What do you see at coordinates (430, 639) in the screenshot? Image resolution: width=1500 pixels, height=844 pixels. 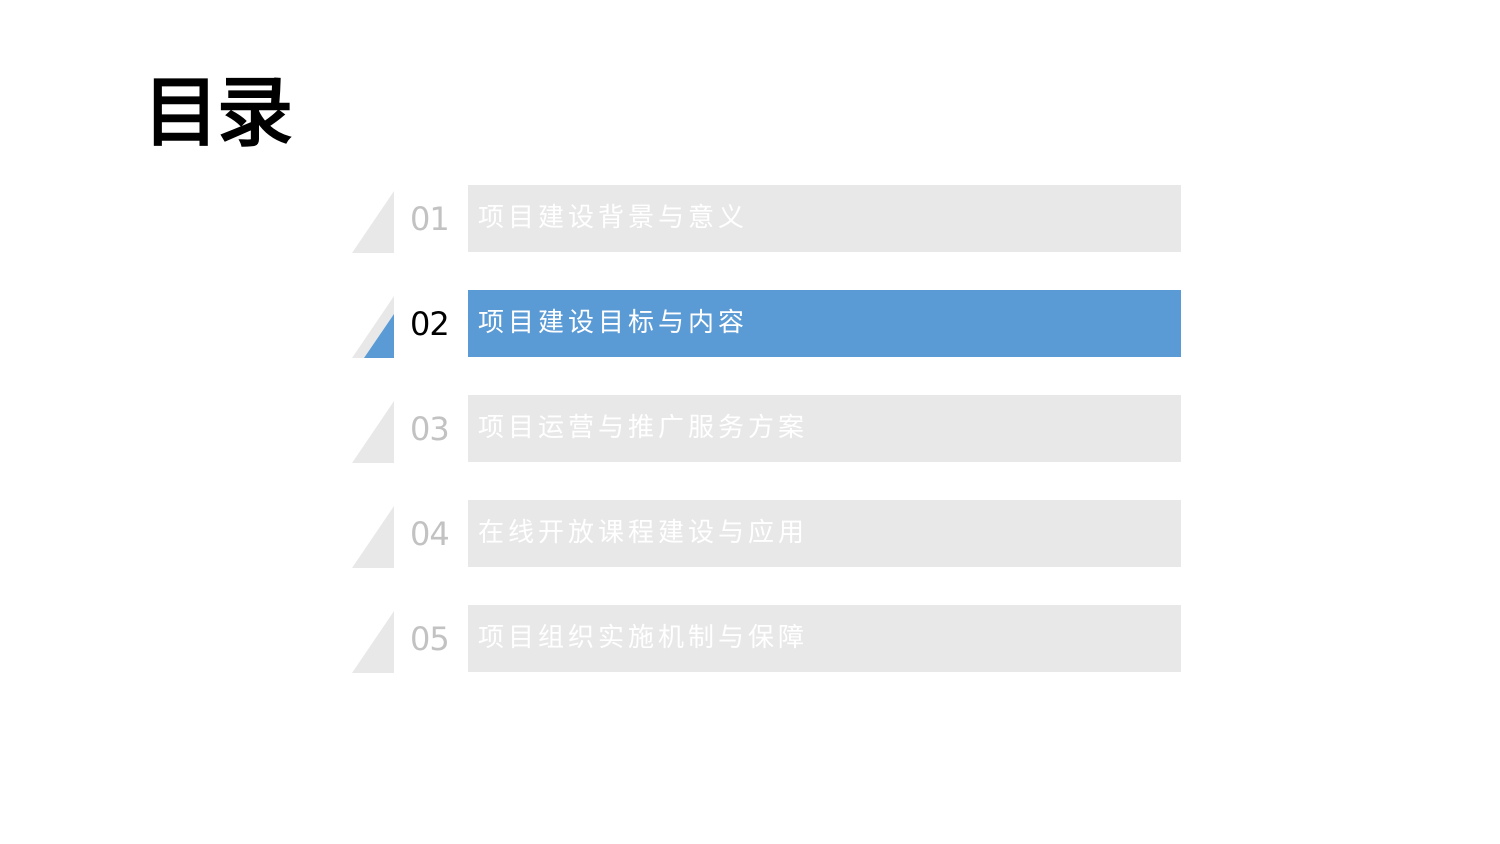 I see `toc-number: 05` at bounding box center [430, 639].